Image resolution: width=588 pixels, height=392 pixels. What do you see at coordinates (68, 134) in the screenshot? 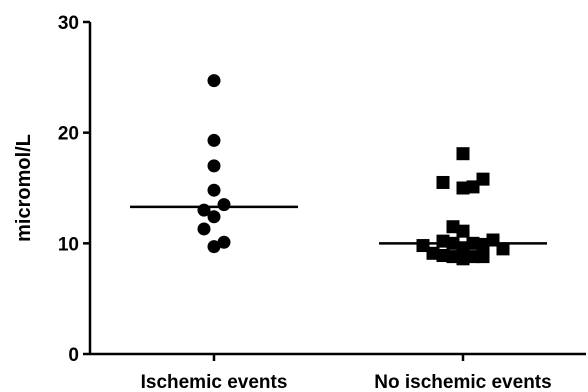
I see `y-tick-label: 20` at bounding box center [68, 134].